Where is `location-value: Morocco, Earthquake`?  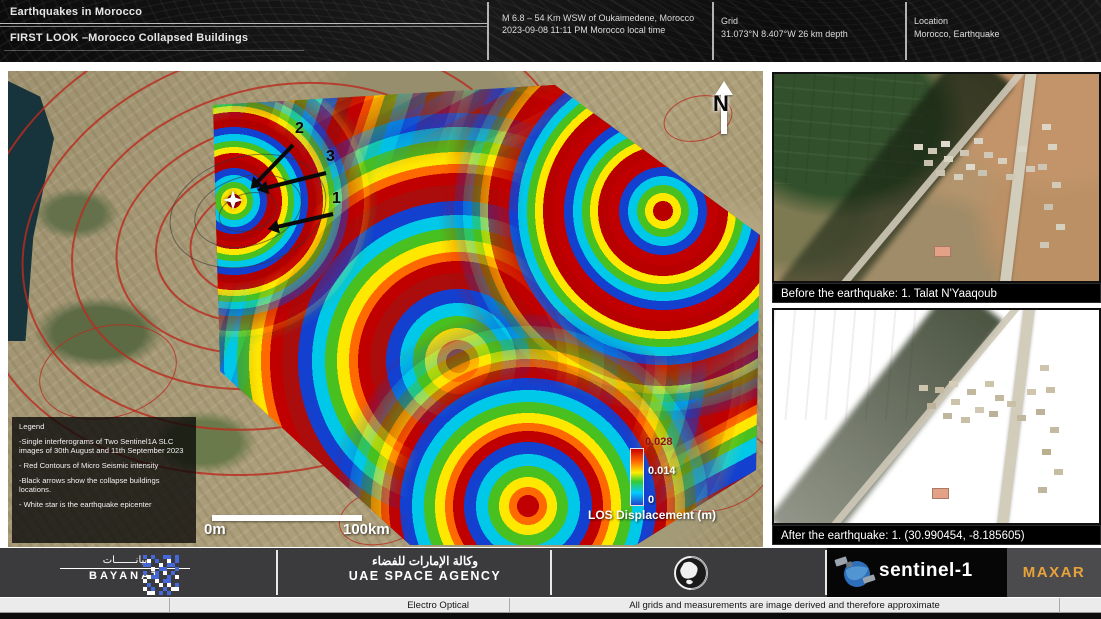 location-value: Morocco, Earthquake is located at coordinates (957, 34).